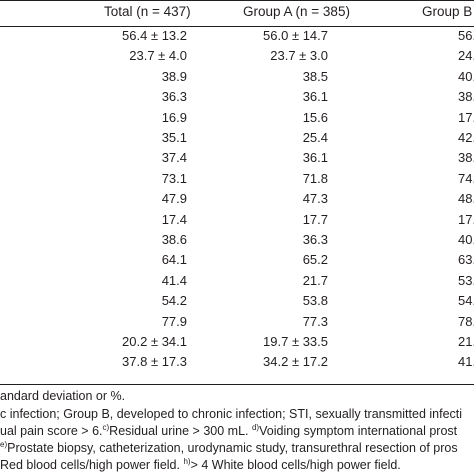 The width and height of the screenshot is (474, 474). I want to click on cell-group-b: 24.1, so click(466, 56).